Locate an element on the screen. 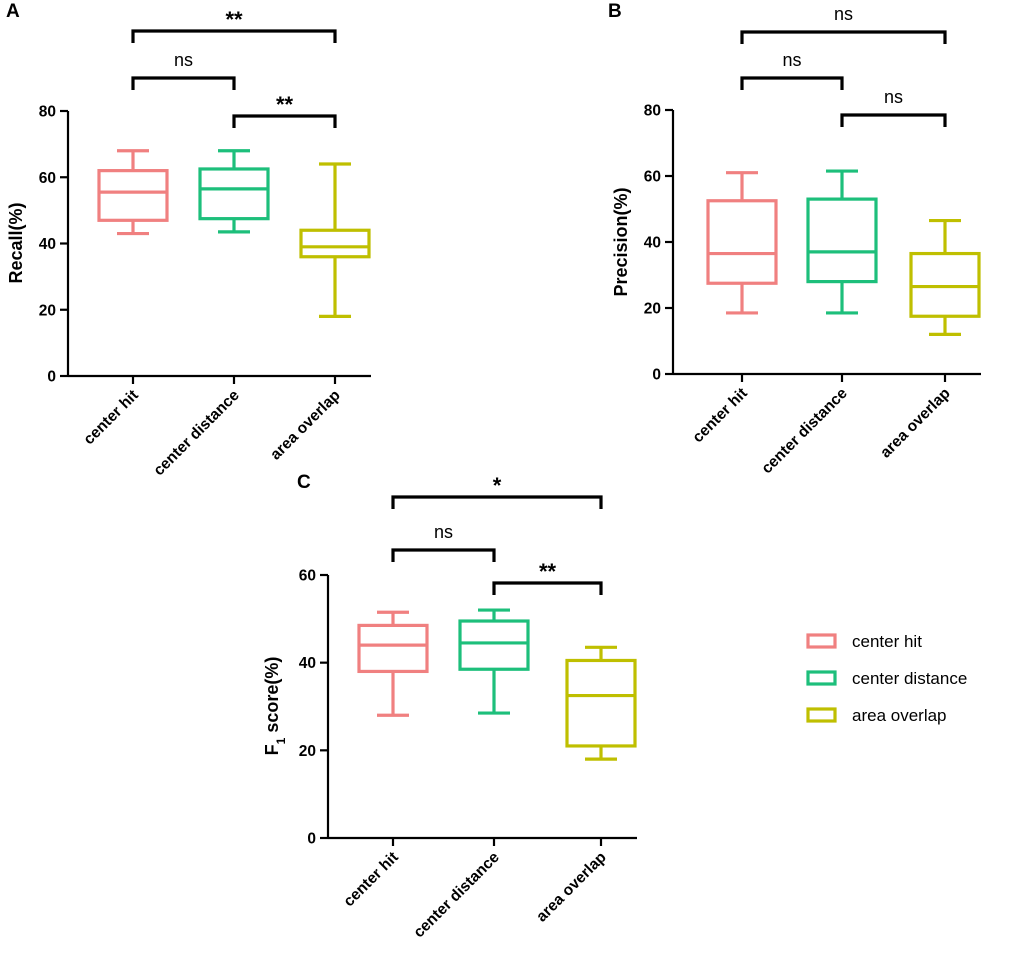 This screenshot has width=1013, height=975. significance-bracket: * is located at coordinates (497, 491).